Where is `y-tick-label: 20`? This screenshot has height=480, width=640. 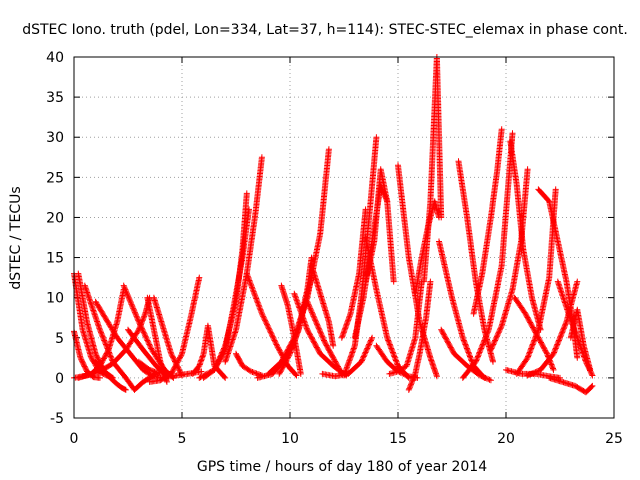
y-tick-label: 20 is located at coordinates (55, 218).